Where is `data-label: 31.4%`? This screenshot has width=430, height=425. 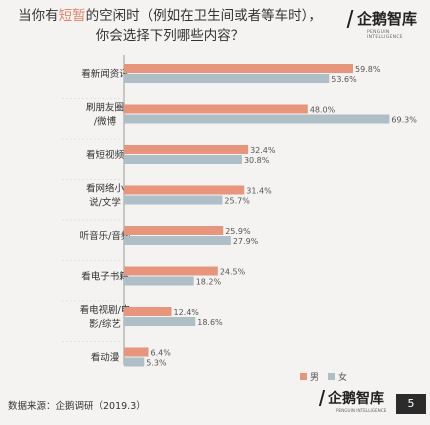 data-label: 31.4% is located at coordinates (259, 191).